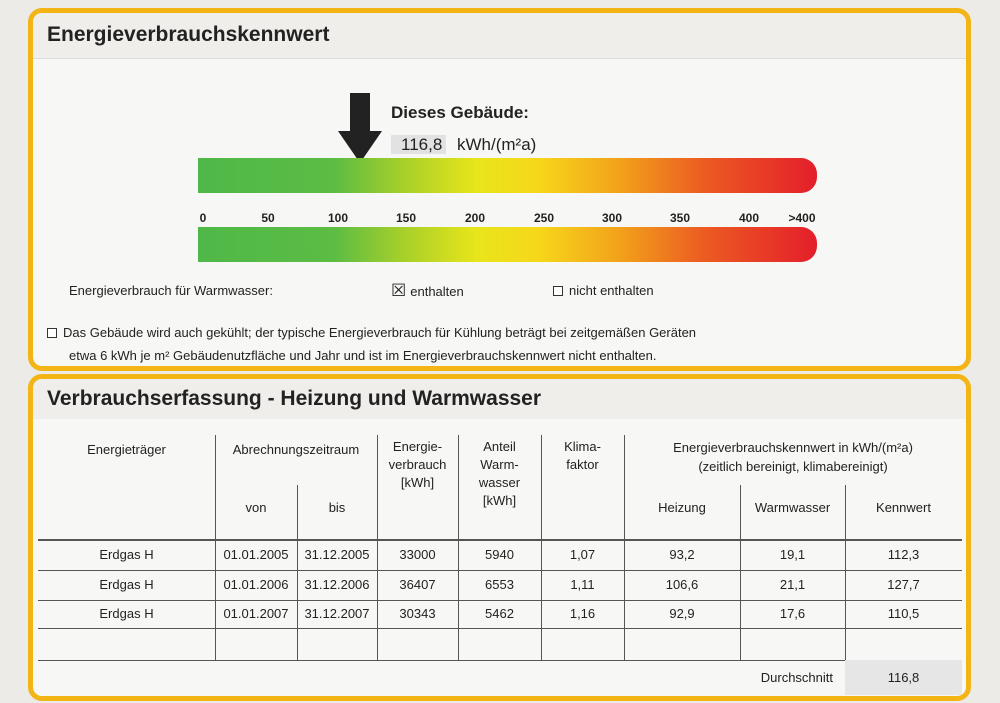 The image size is (1000, 703). I want to click on option-included: ☒ enthalten, so click(427, 291).